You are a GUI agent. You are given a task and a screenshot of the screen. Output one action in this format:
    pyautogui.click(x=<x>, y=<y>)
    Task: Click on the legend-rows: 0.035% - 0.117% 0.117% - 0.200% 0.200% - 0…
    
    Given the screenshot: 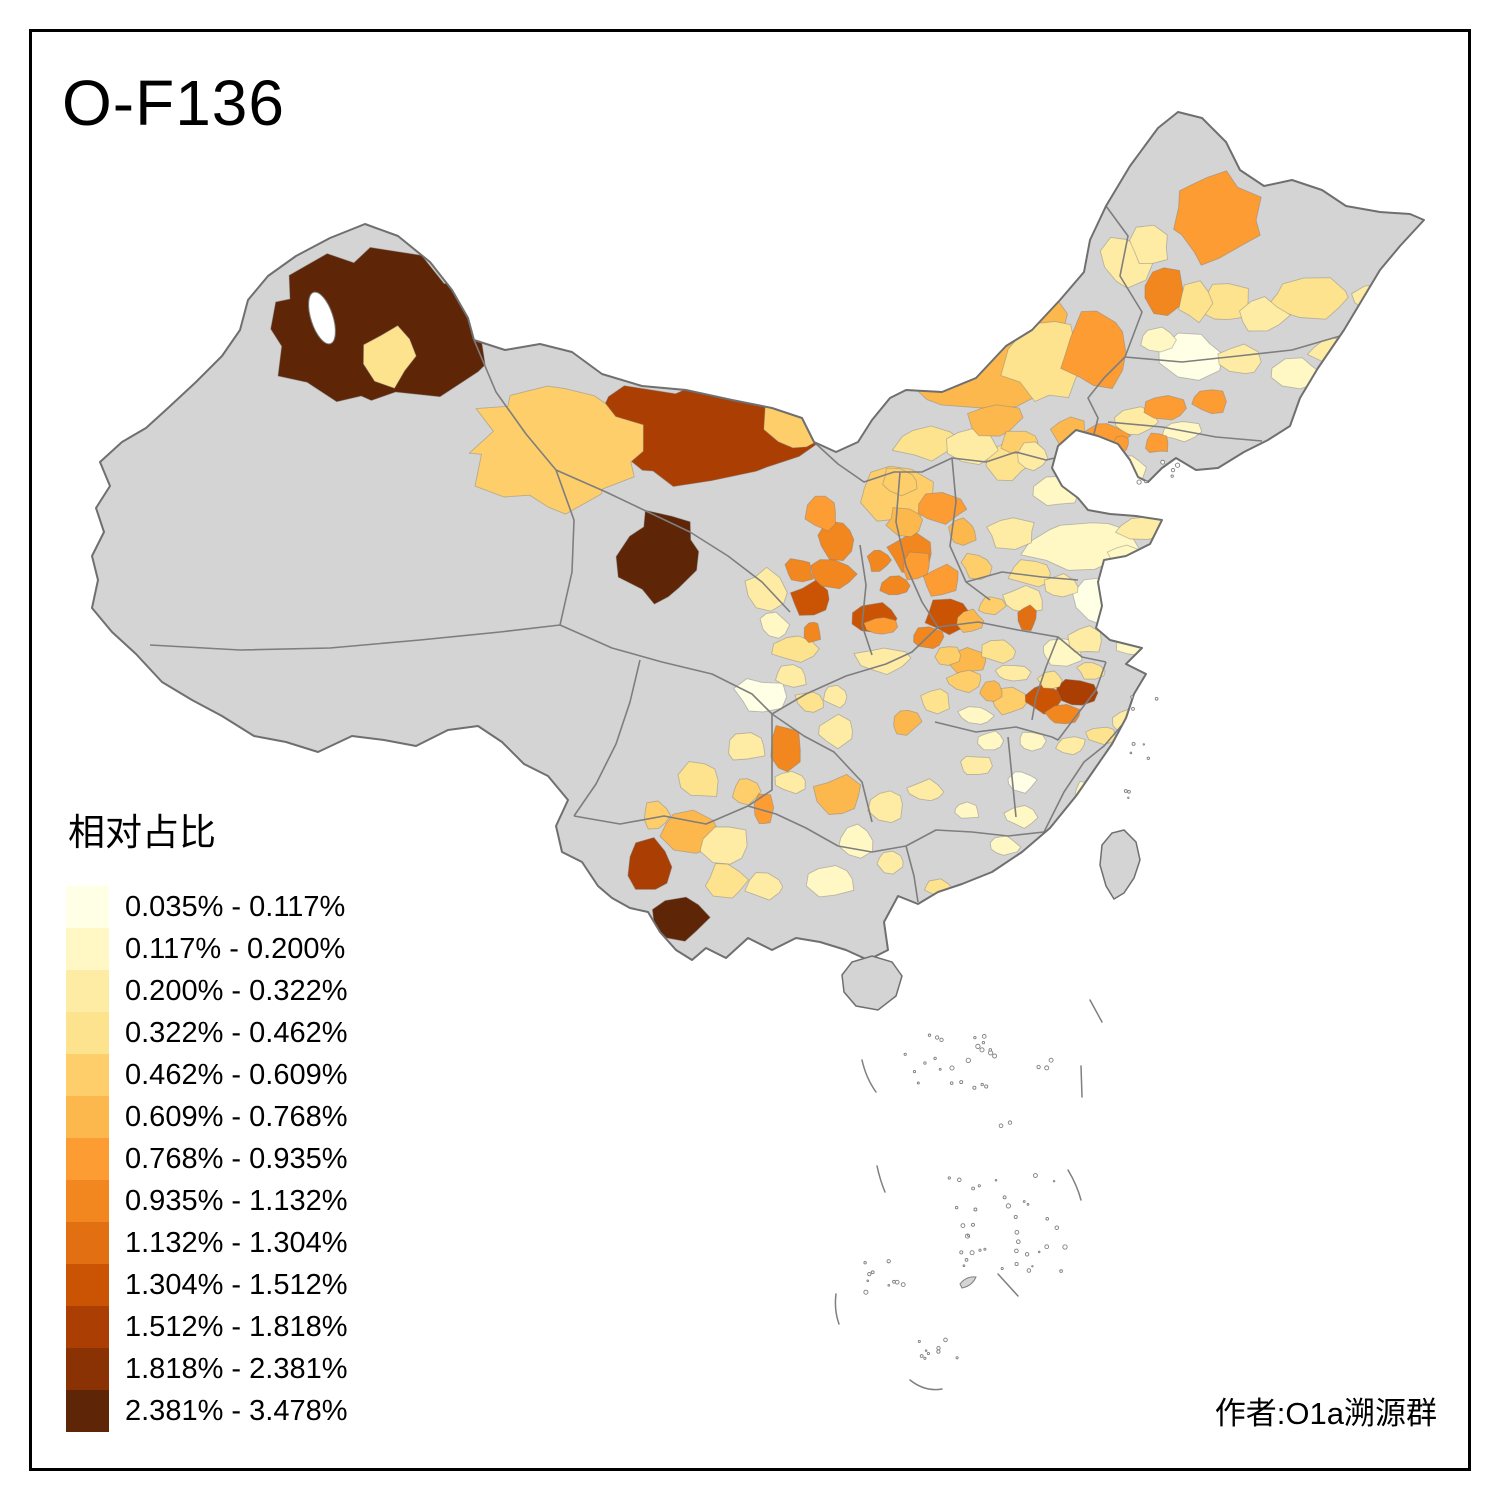 What is the action you would take?
    pyautogui.click(x=206, y=1159)
    